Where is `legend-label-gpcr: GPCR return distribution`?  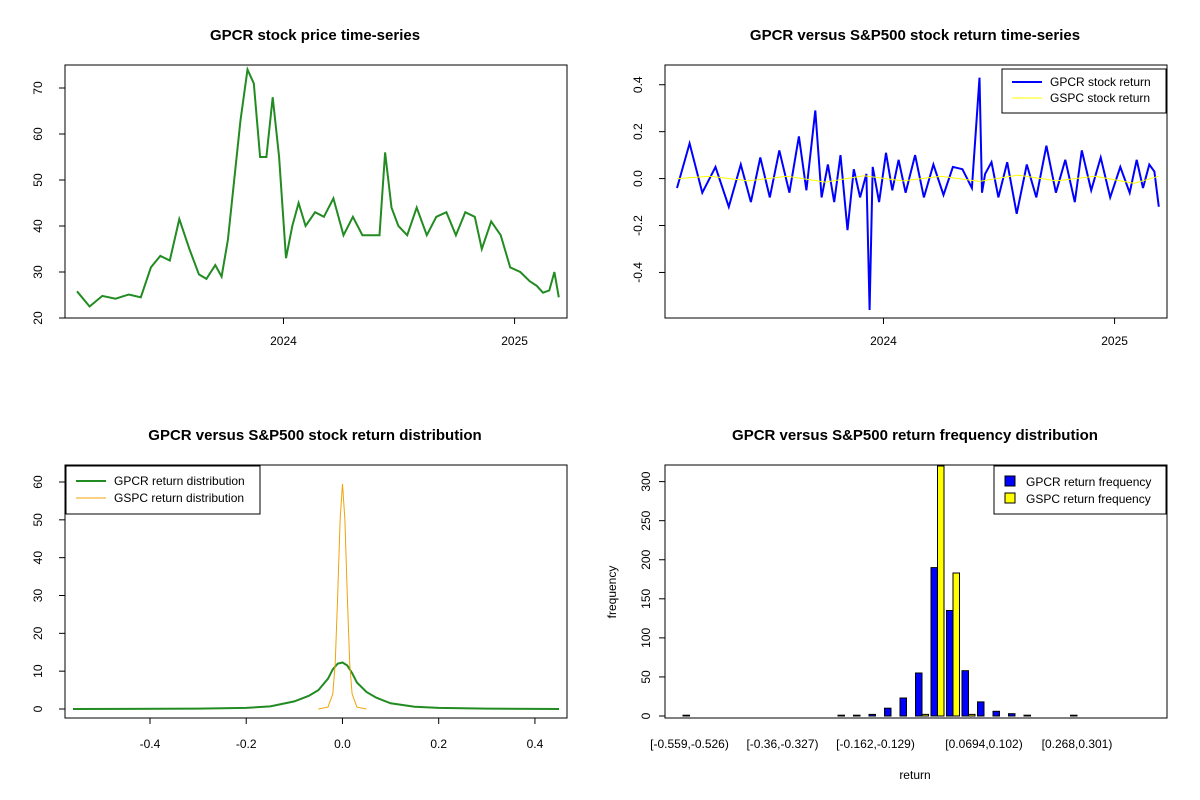 legend-label-gpcr: GPCR return distribution is located at coordinates (179, 481).